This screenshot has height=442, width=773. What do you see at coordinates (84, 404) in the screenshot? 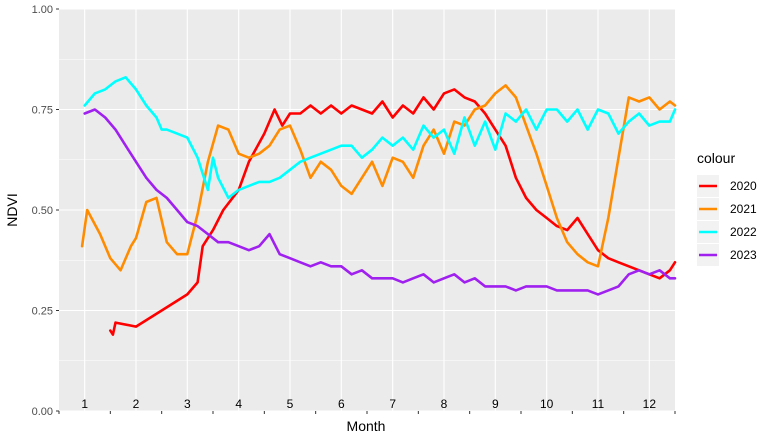
I see `month-label: 1` at bounding box center [84, 404].